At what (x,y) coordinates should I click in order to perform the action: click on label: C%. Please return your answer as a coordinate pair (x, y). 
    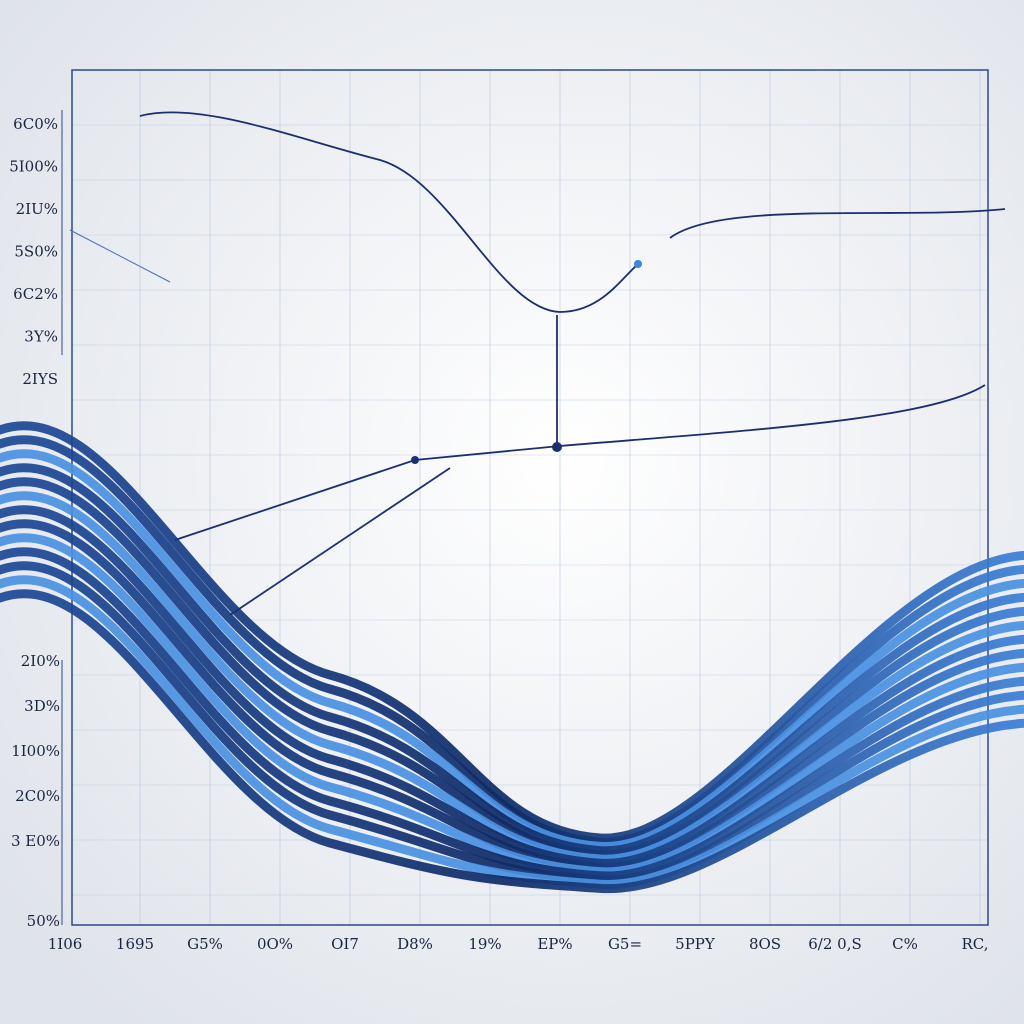
    Looking at the image, I should click on (905, 944).